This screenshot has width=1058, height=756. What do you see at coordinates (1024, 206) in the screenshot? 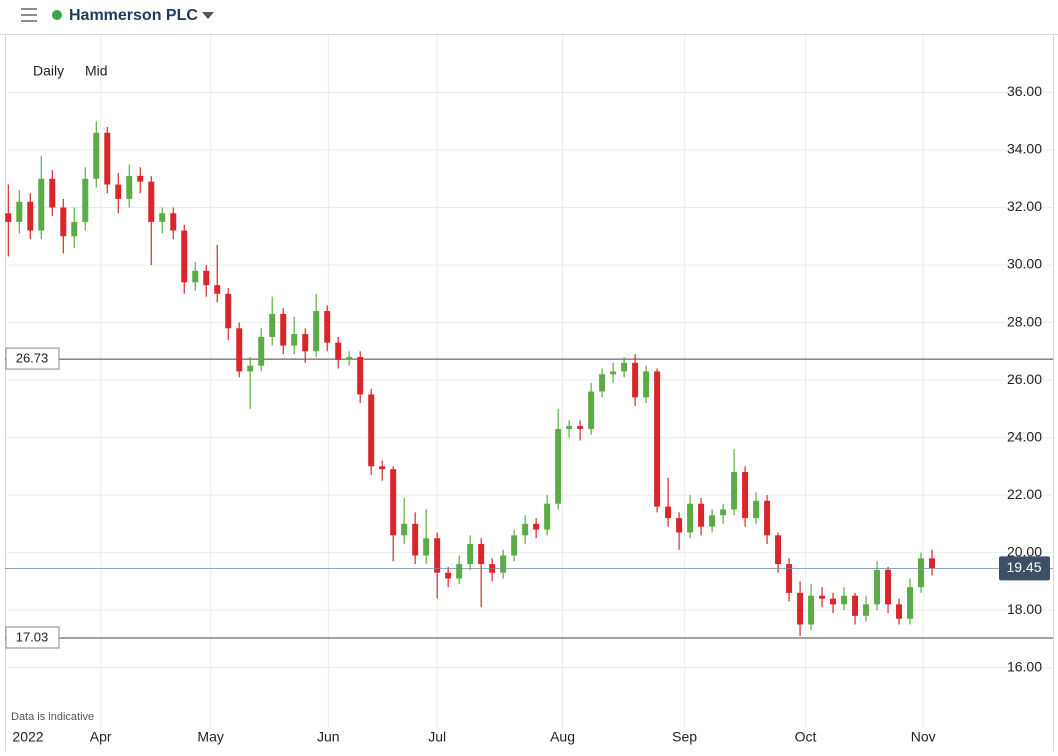
I see `y-tick-label: 32.00` at bounding box center [1024, 206].